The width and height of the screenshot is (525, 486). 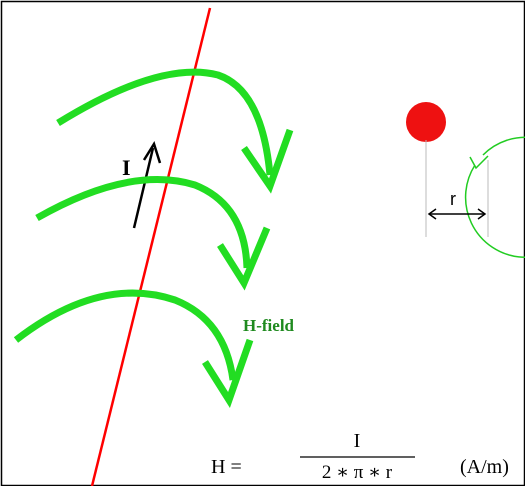 I want to click on radius-arrow, so click(x=457, y=214).